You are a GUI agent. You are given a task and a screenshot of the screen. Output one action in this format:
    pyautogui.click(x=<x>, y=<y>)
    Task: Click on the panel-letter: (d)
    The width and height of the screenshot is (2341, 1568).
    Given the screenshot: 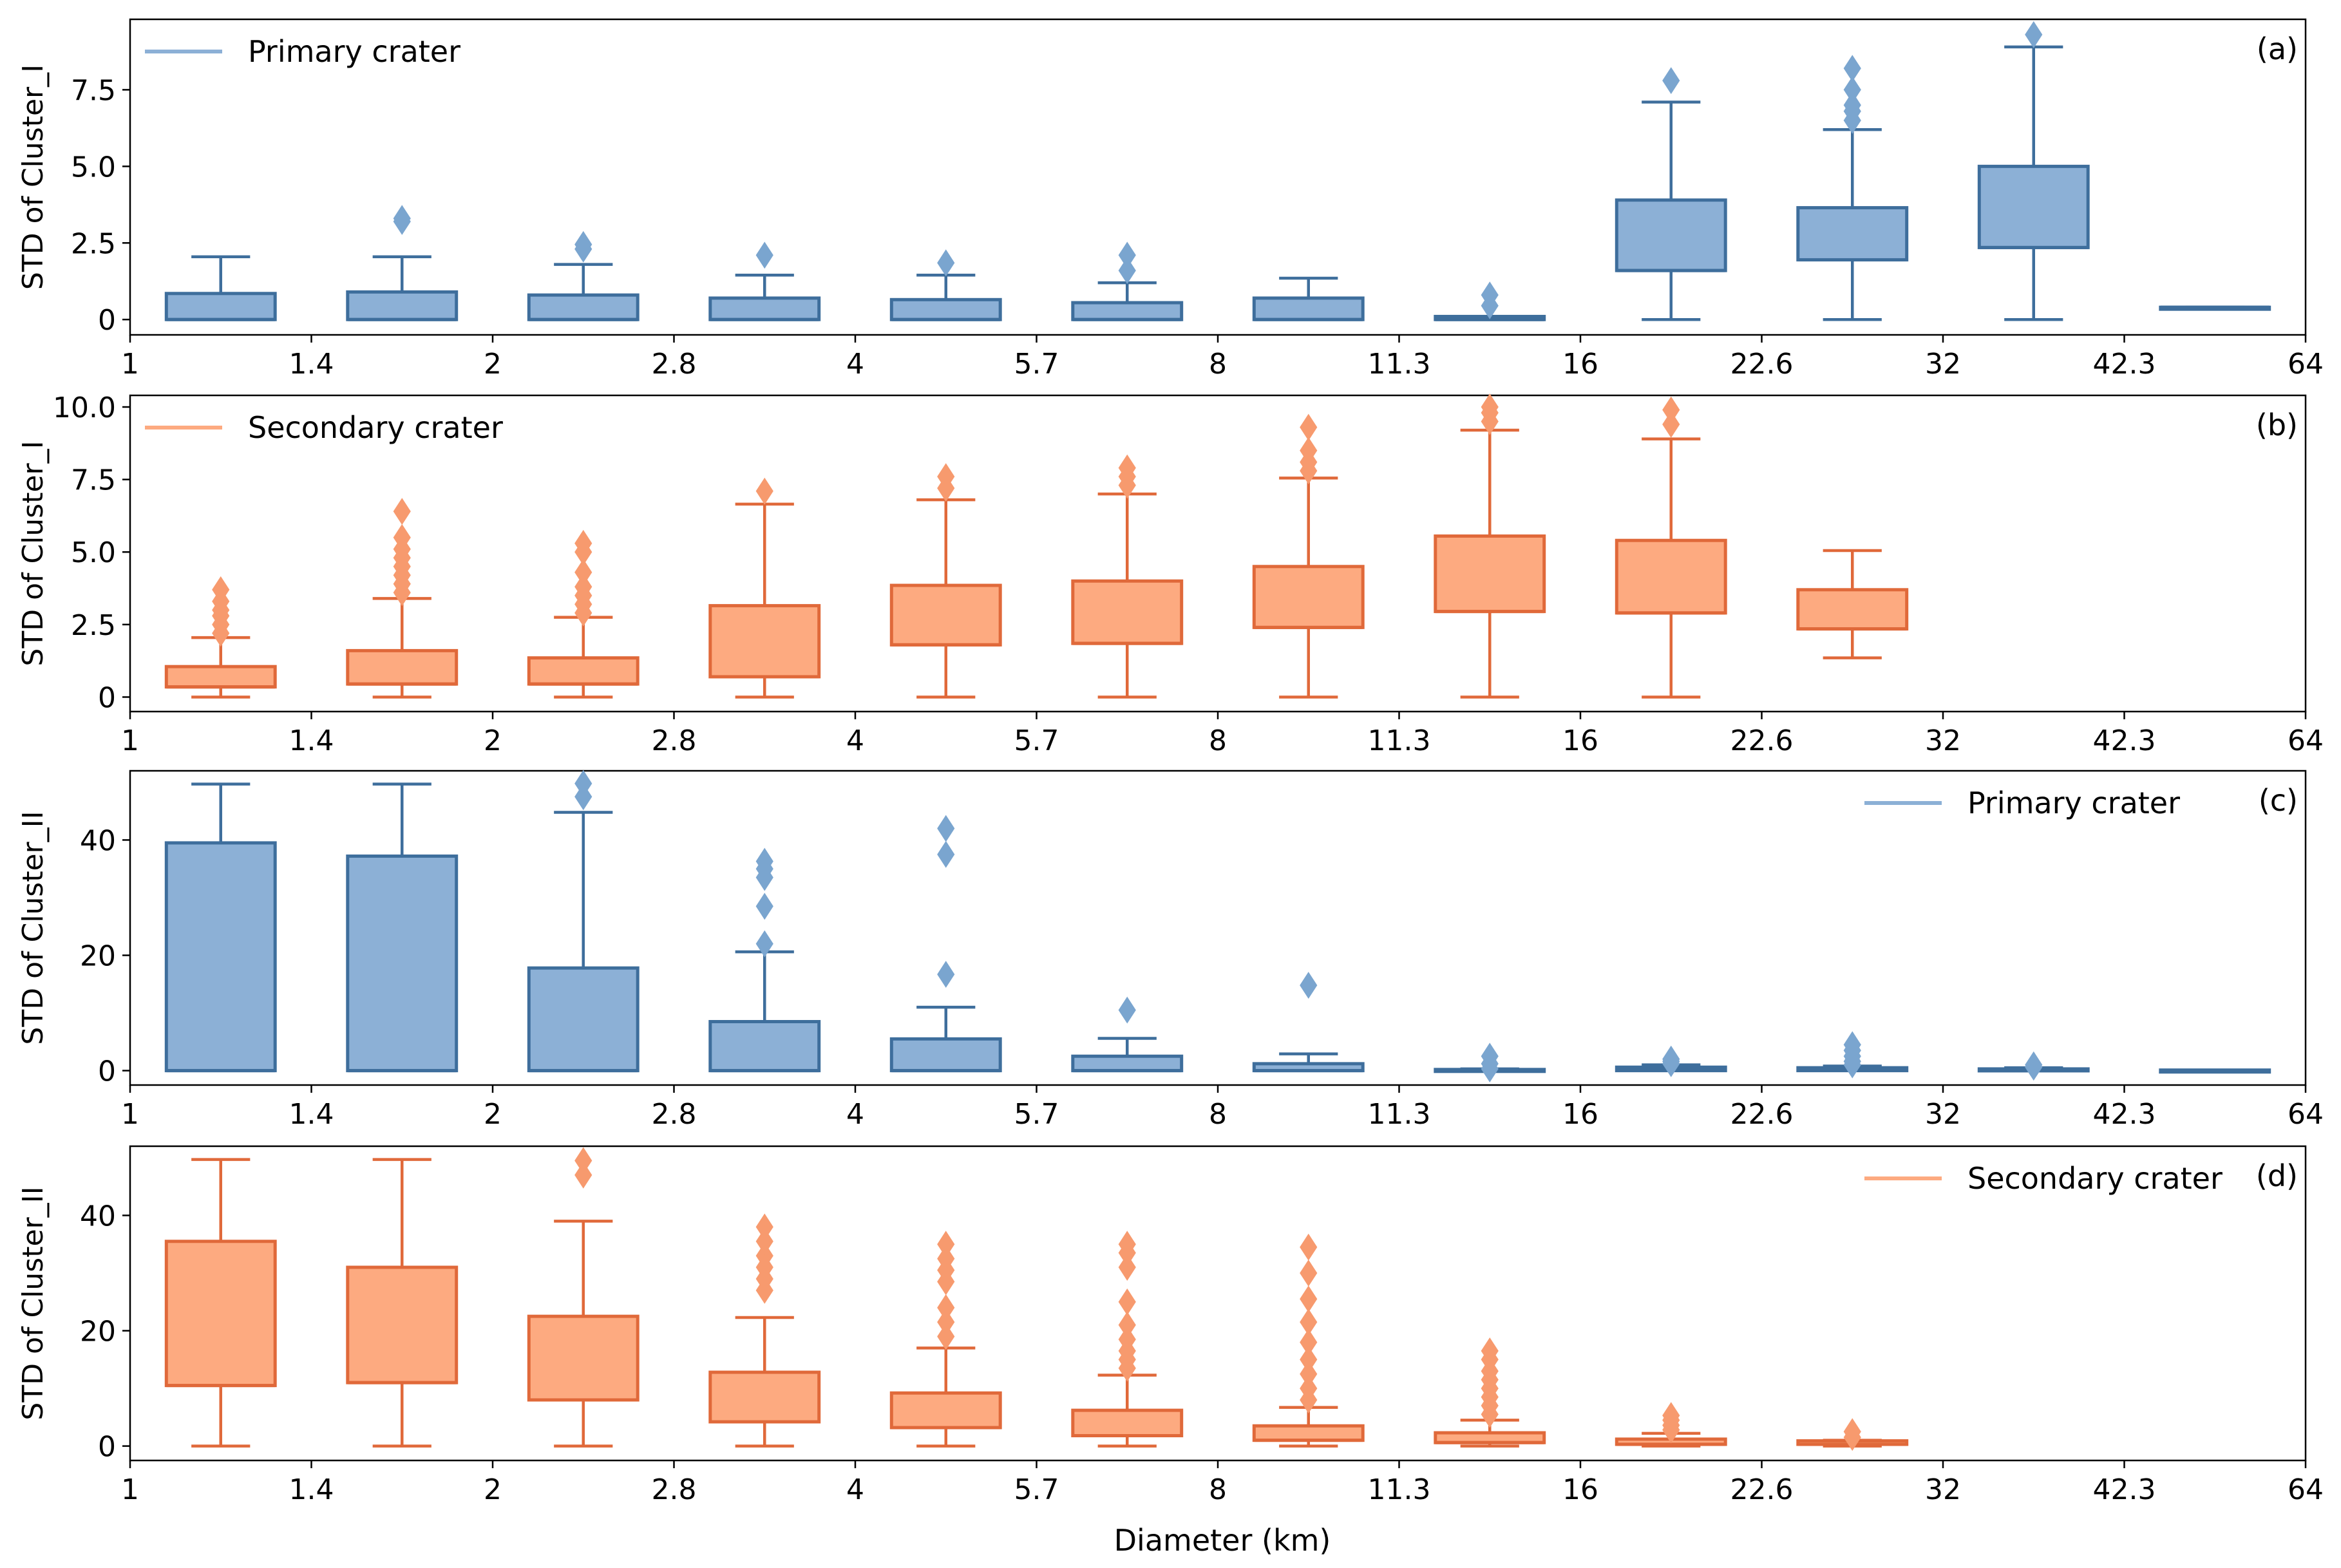 What is the action you would take?
    pyautogui.click(x=2277, y=1175)
    